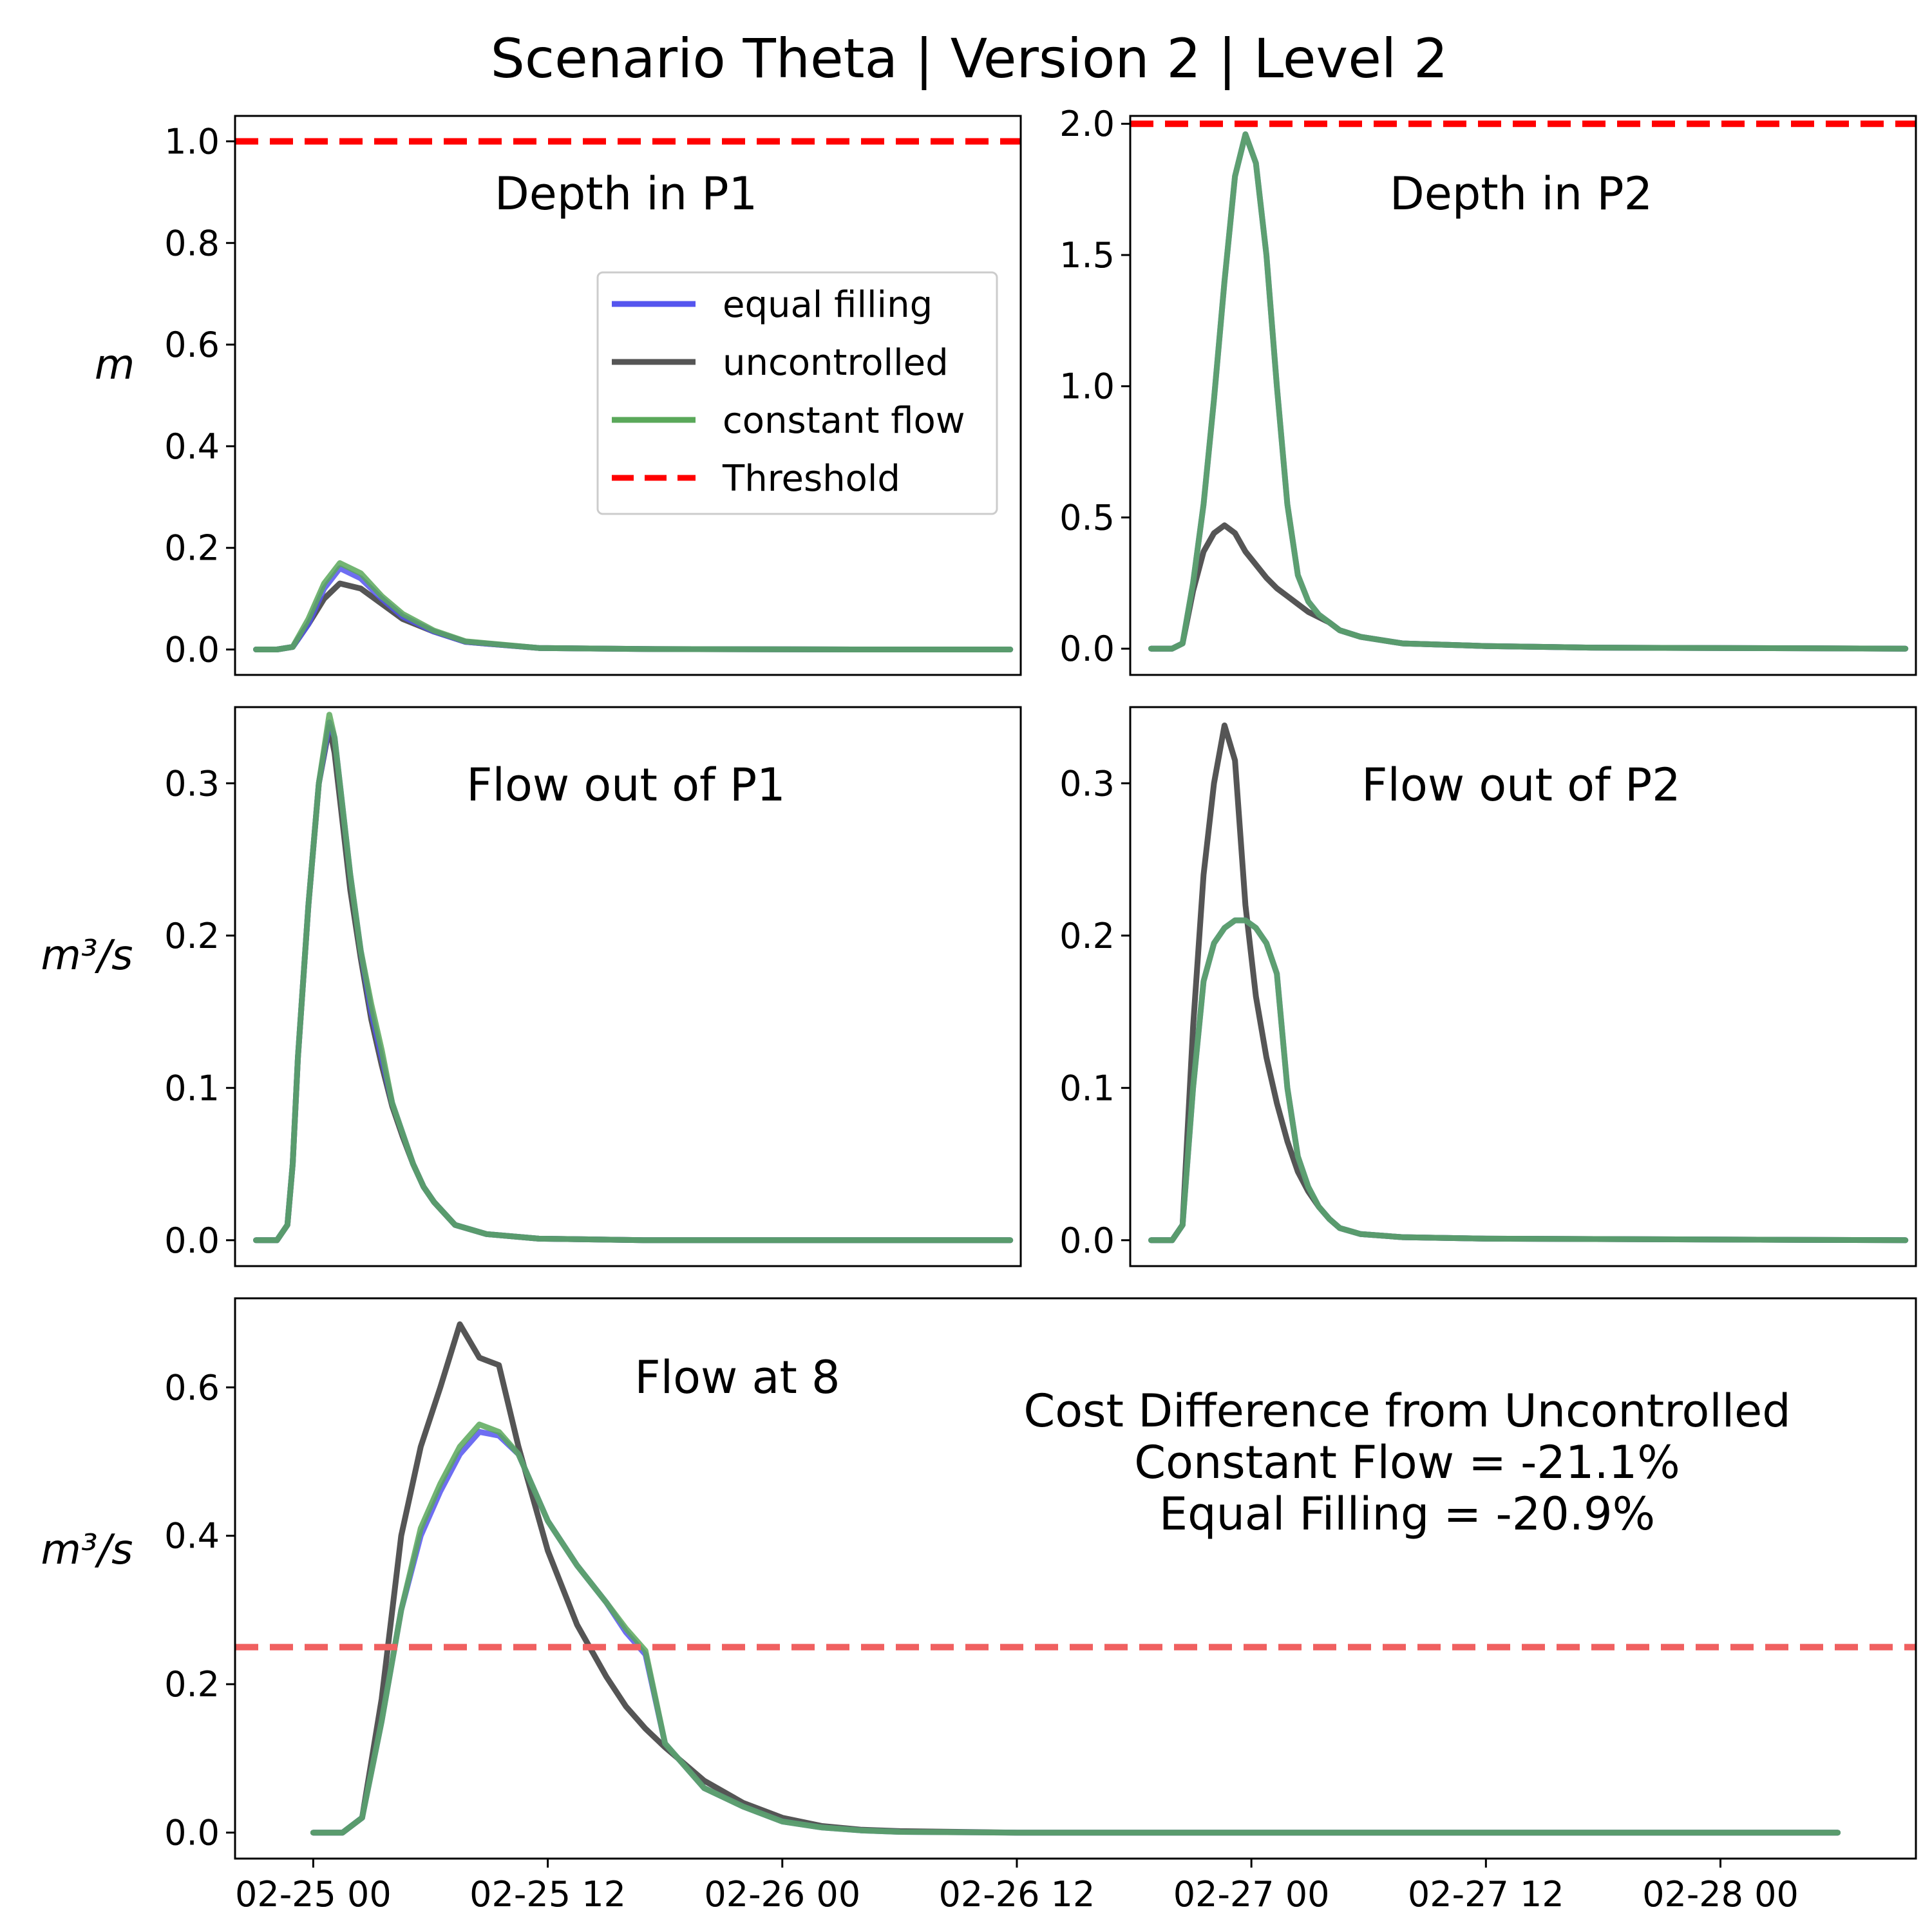 This screenshot has width=1932, height=1932. I want to click on panel-flow-out-p2: Flow out of P2 0.0 0.1 0.2 0.3, so click(1488, 986).